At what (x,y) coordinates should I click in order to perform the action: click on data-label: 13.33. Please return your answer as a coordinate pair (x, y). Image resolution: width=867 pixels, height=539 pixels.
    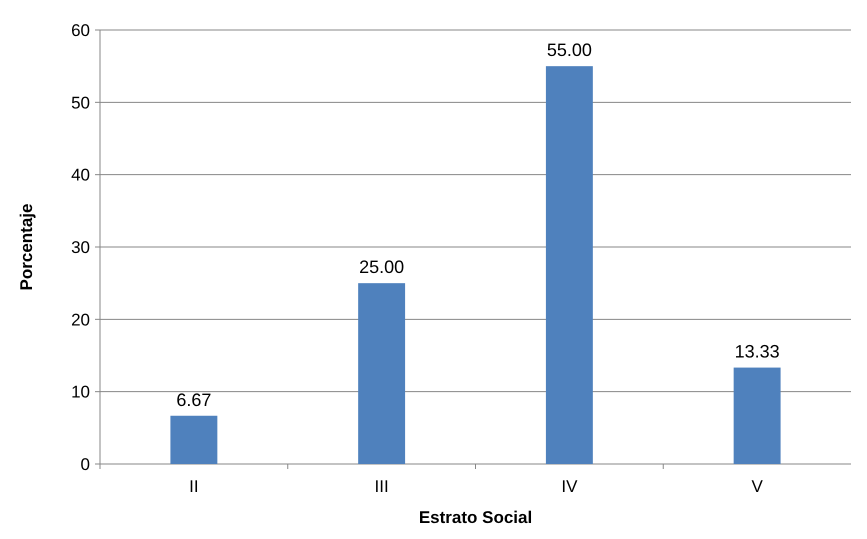
    Looking at the image, I should click on (757, 352).